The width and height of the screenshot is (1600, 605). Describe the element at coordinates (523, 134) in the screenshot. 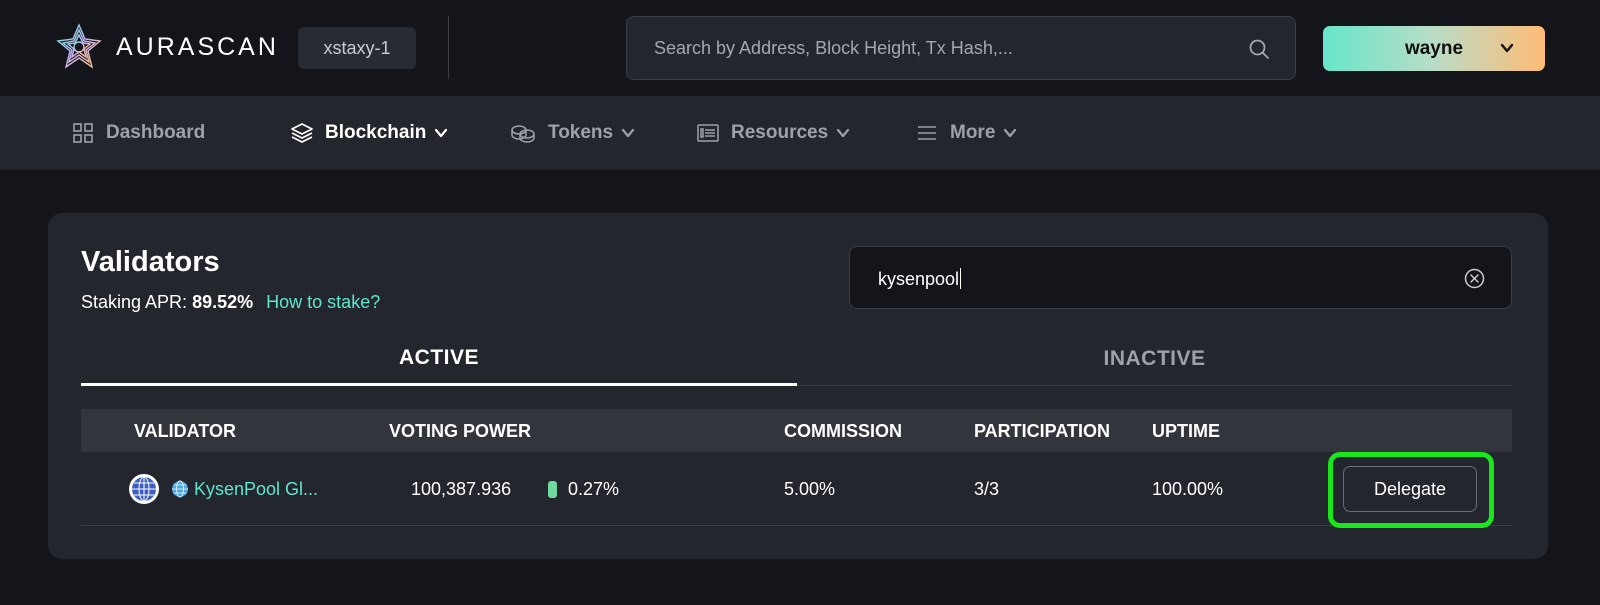

I see `coins-icon` at that location.